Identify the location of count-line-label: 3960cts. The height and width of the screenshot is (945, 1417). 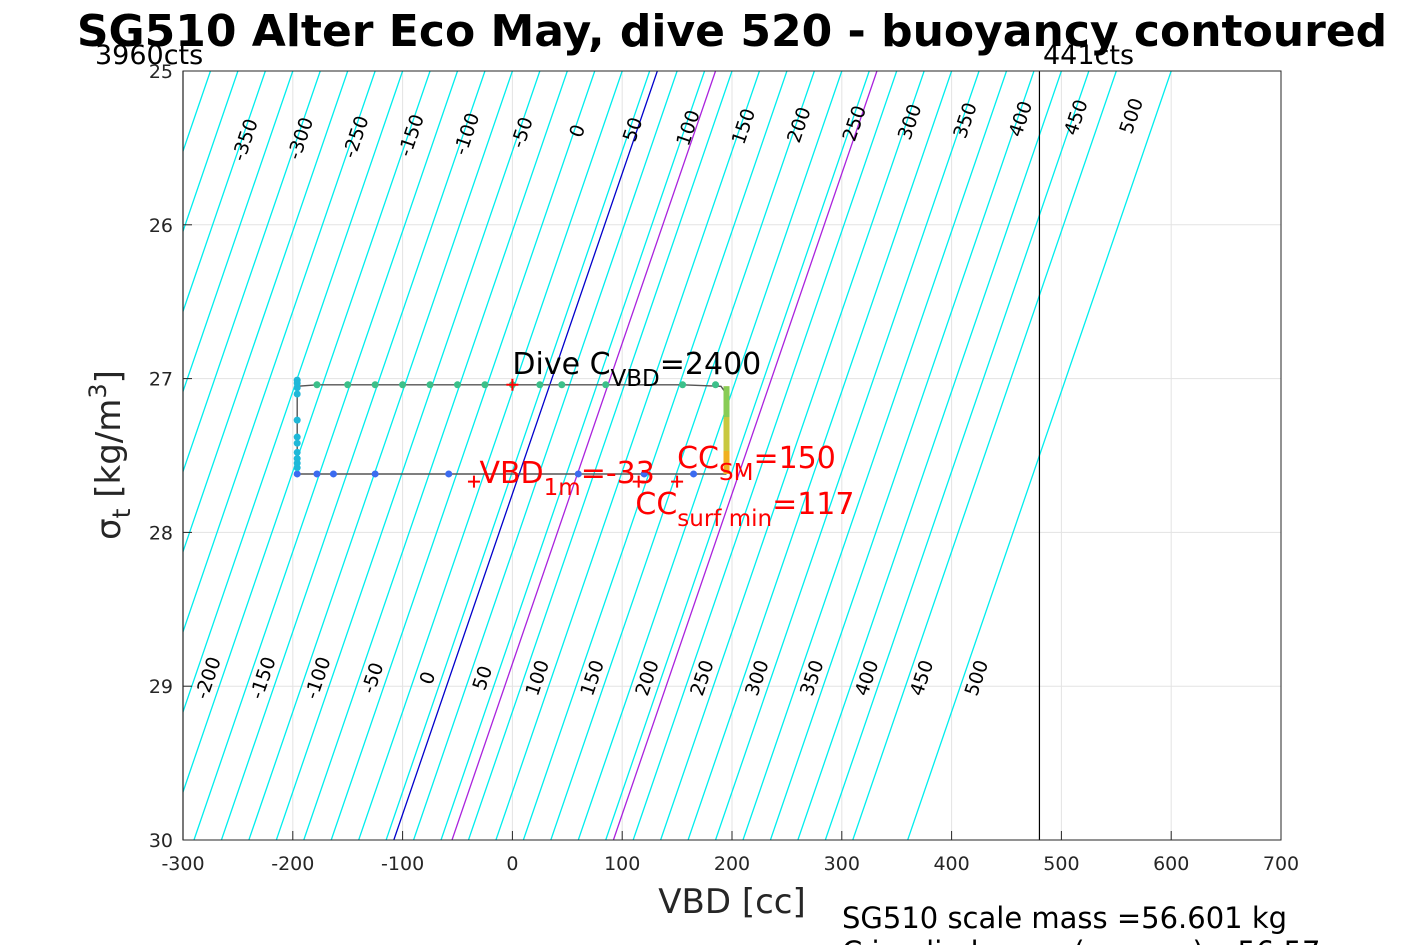
(149, 55).